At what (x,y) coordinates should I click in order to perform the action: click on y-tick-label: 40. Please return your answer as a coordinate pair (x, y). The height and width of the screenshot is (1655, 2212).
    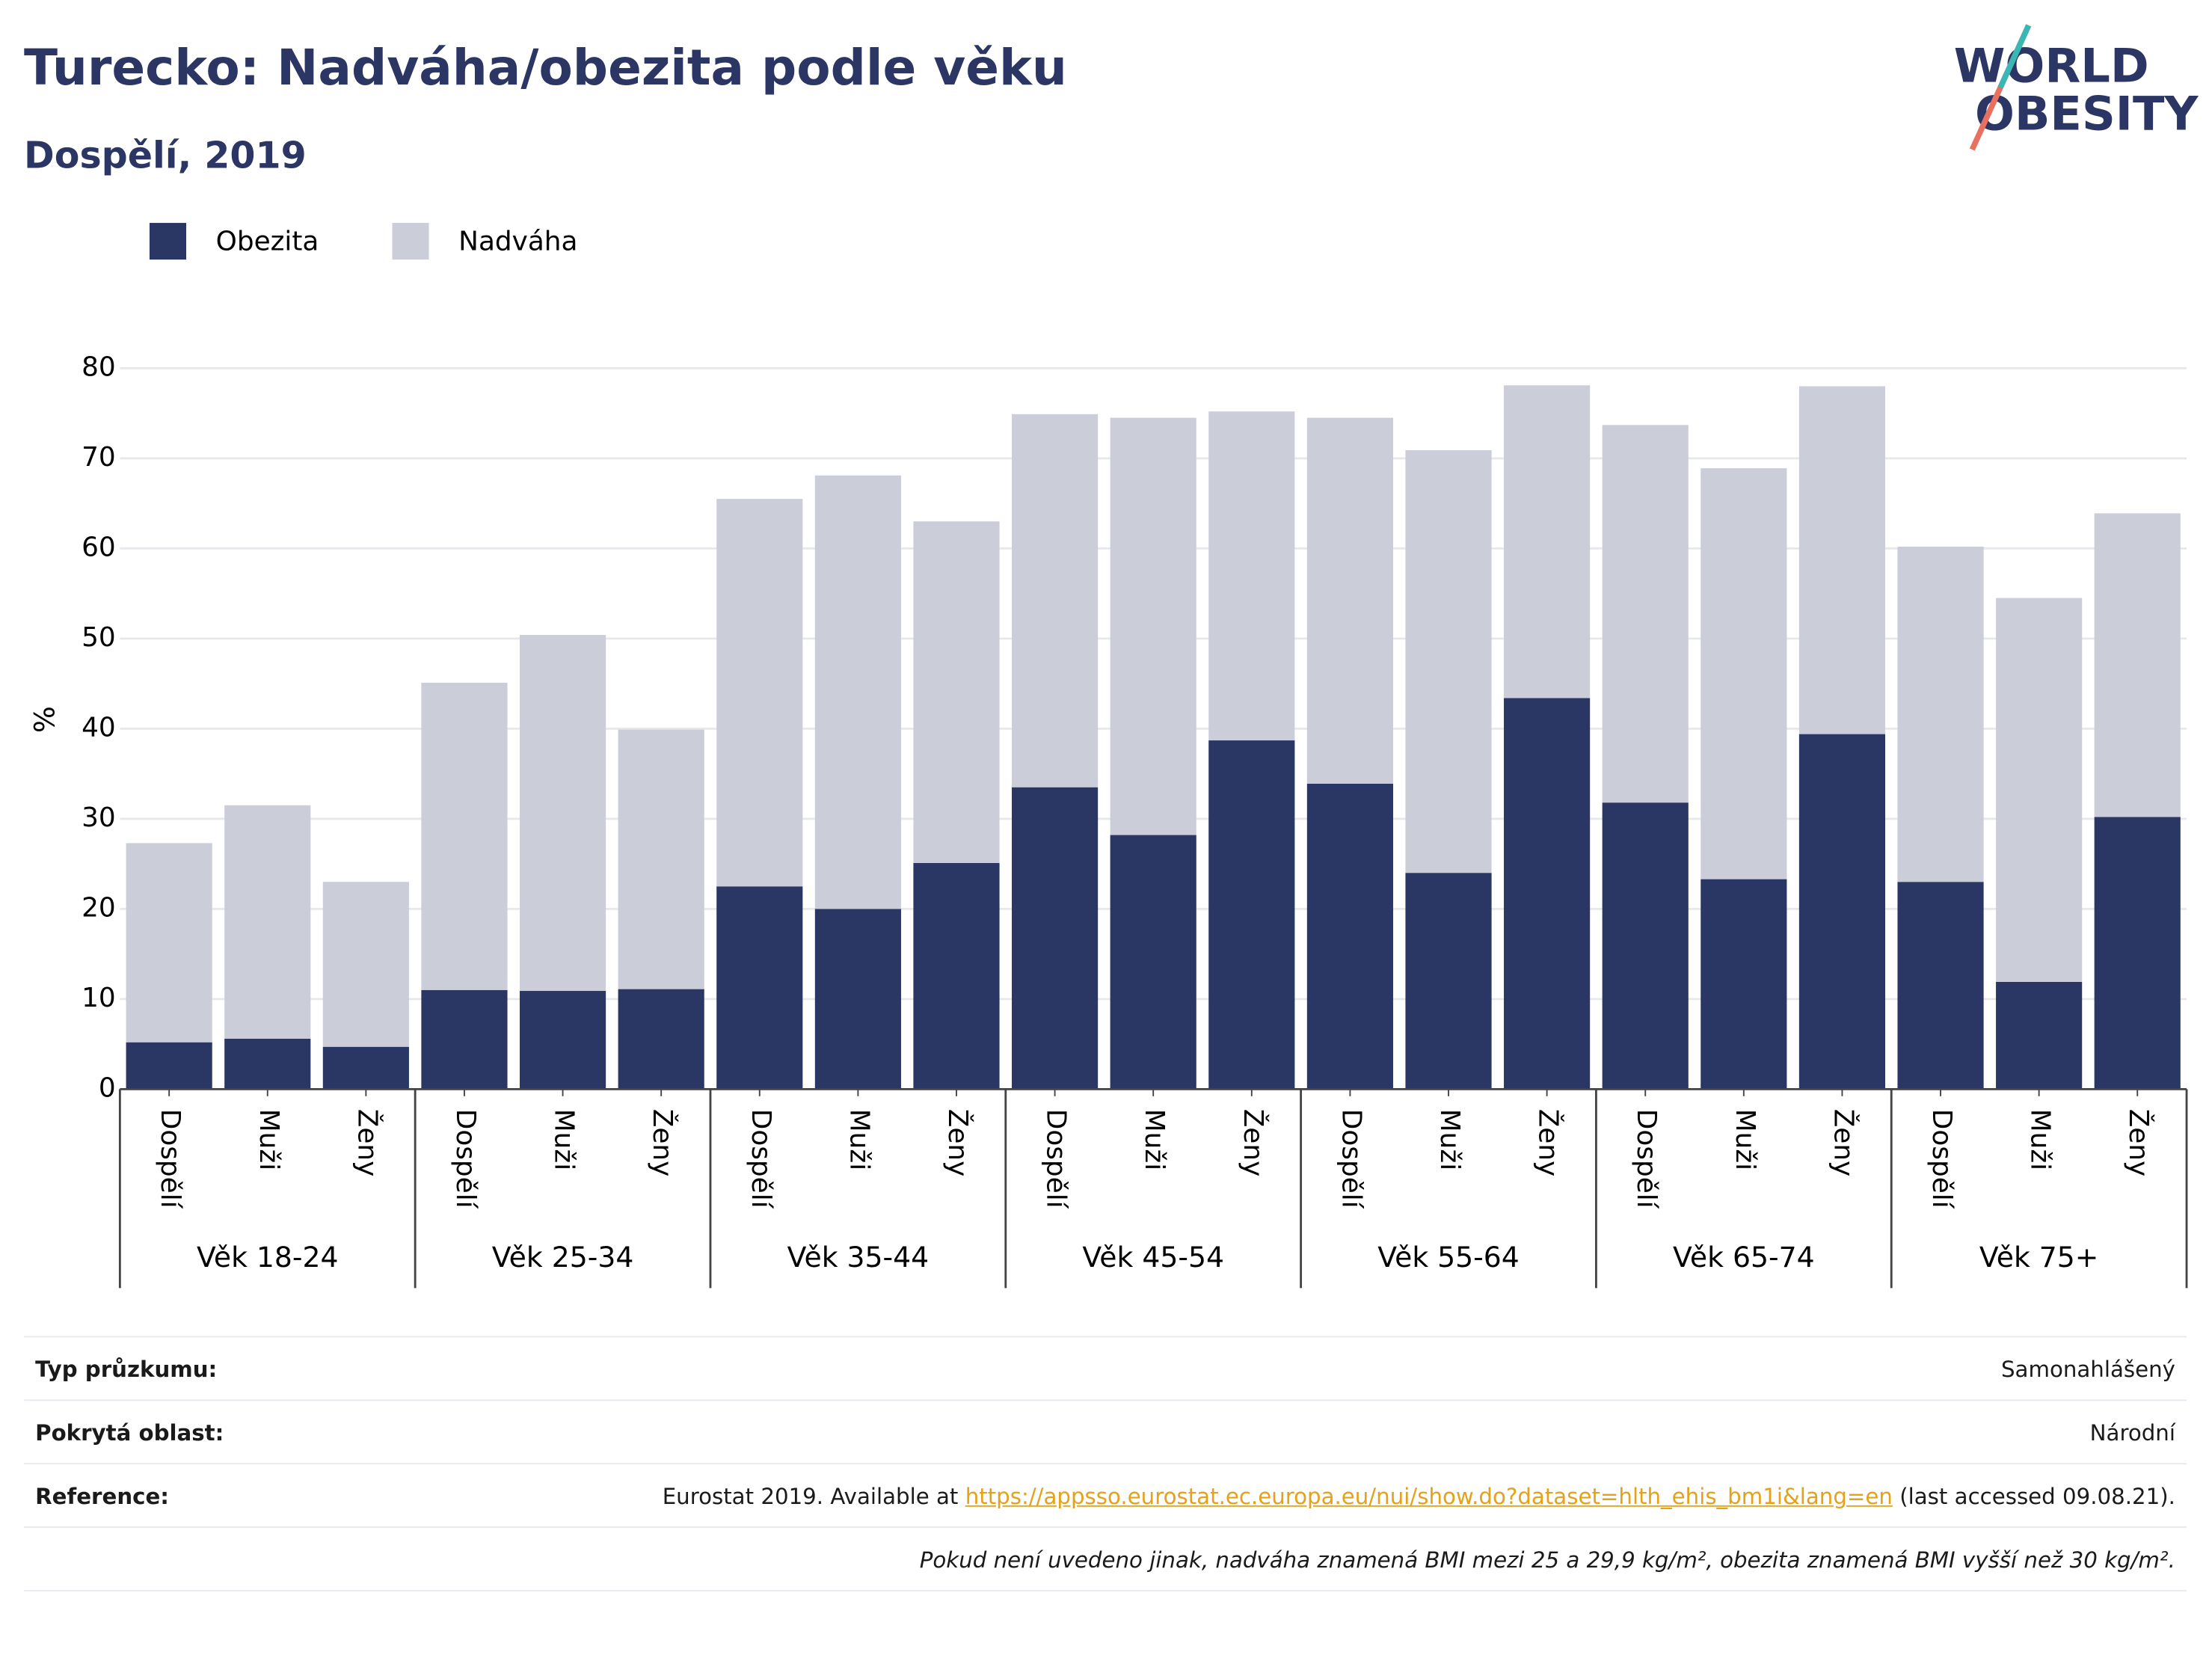
    Looking at the image, I should click on (99, 727).